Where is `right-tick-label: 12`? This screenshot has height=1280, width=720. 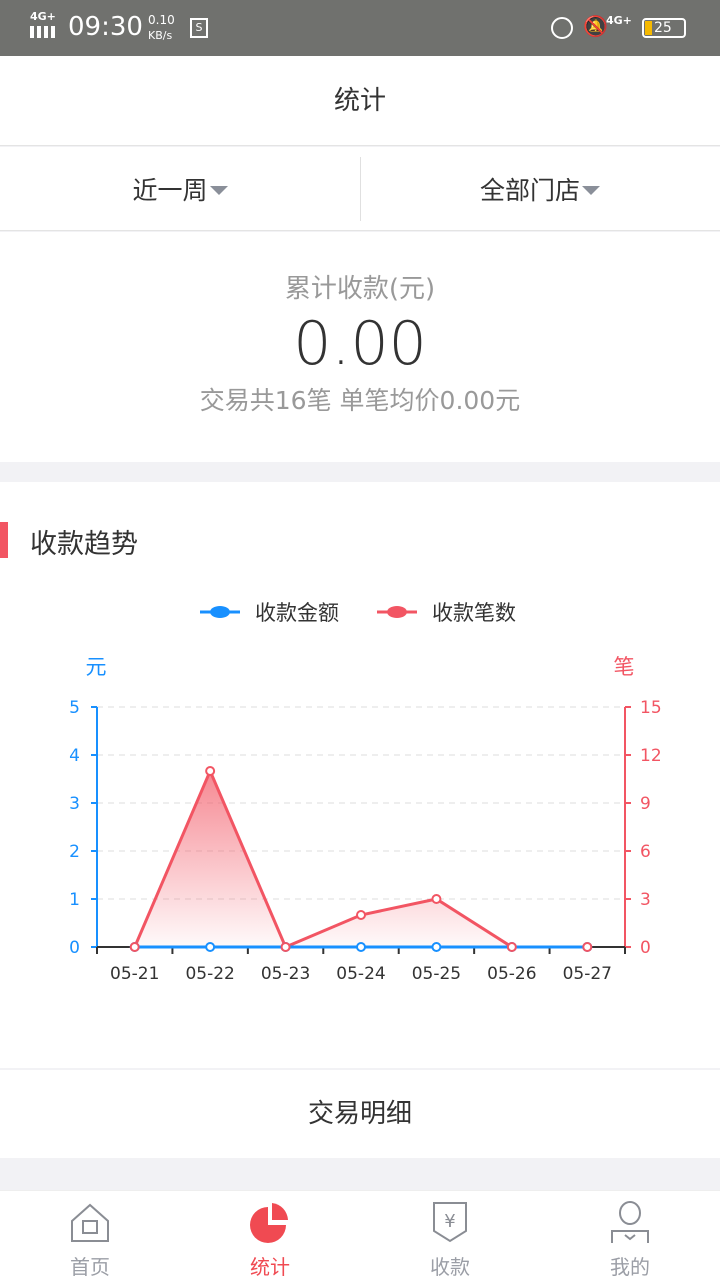 right-tick-label: 12 is located at coordinates (651, 756).